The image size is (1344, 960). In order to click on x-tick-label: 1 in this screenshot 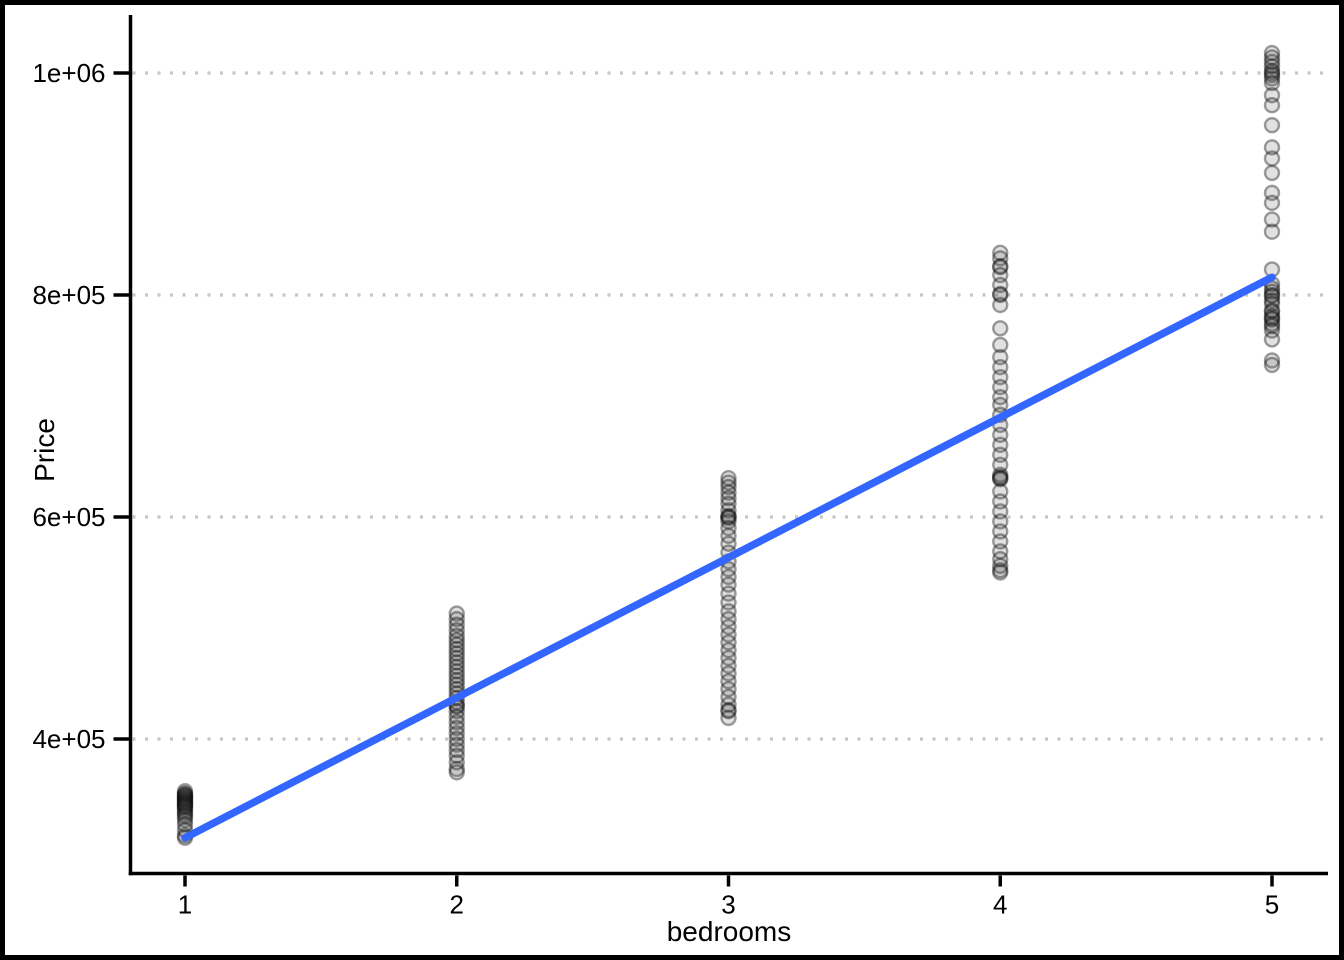, I will do `click(185, 905)`.